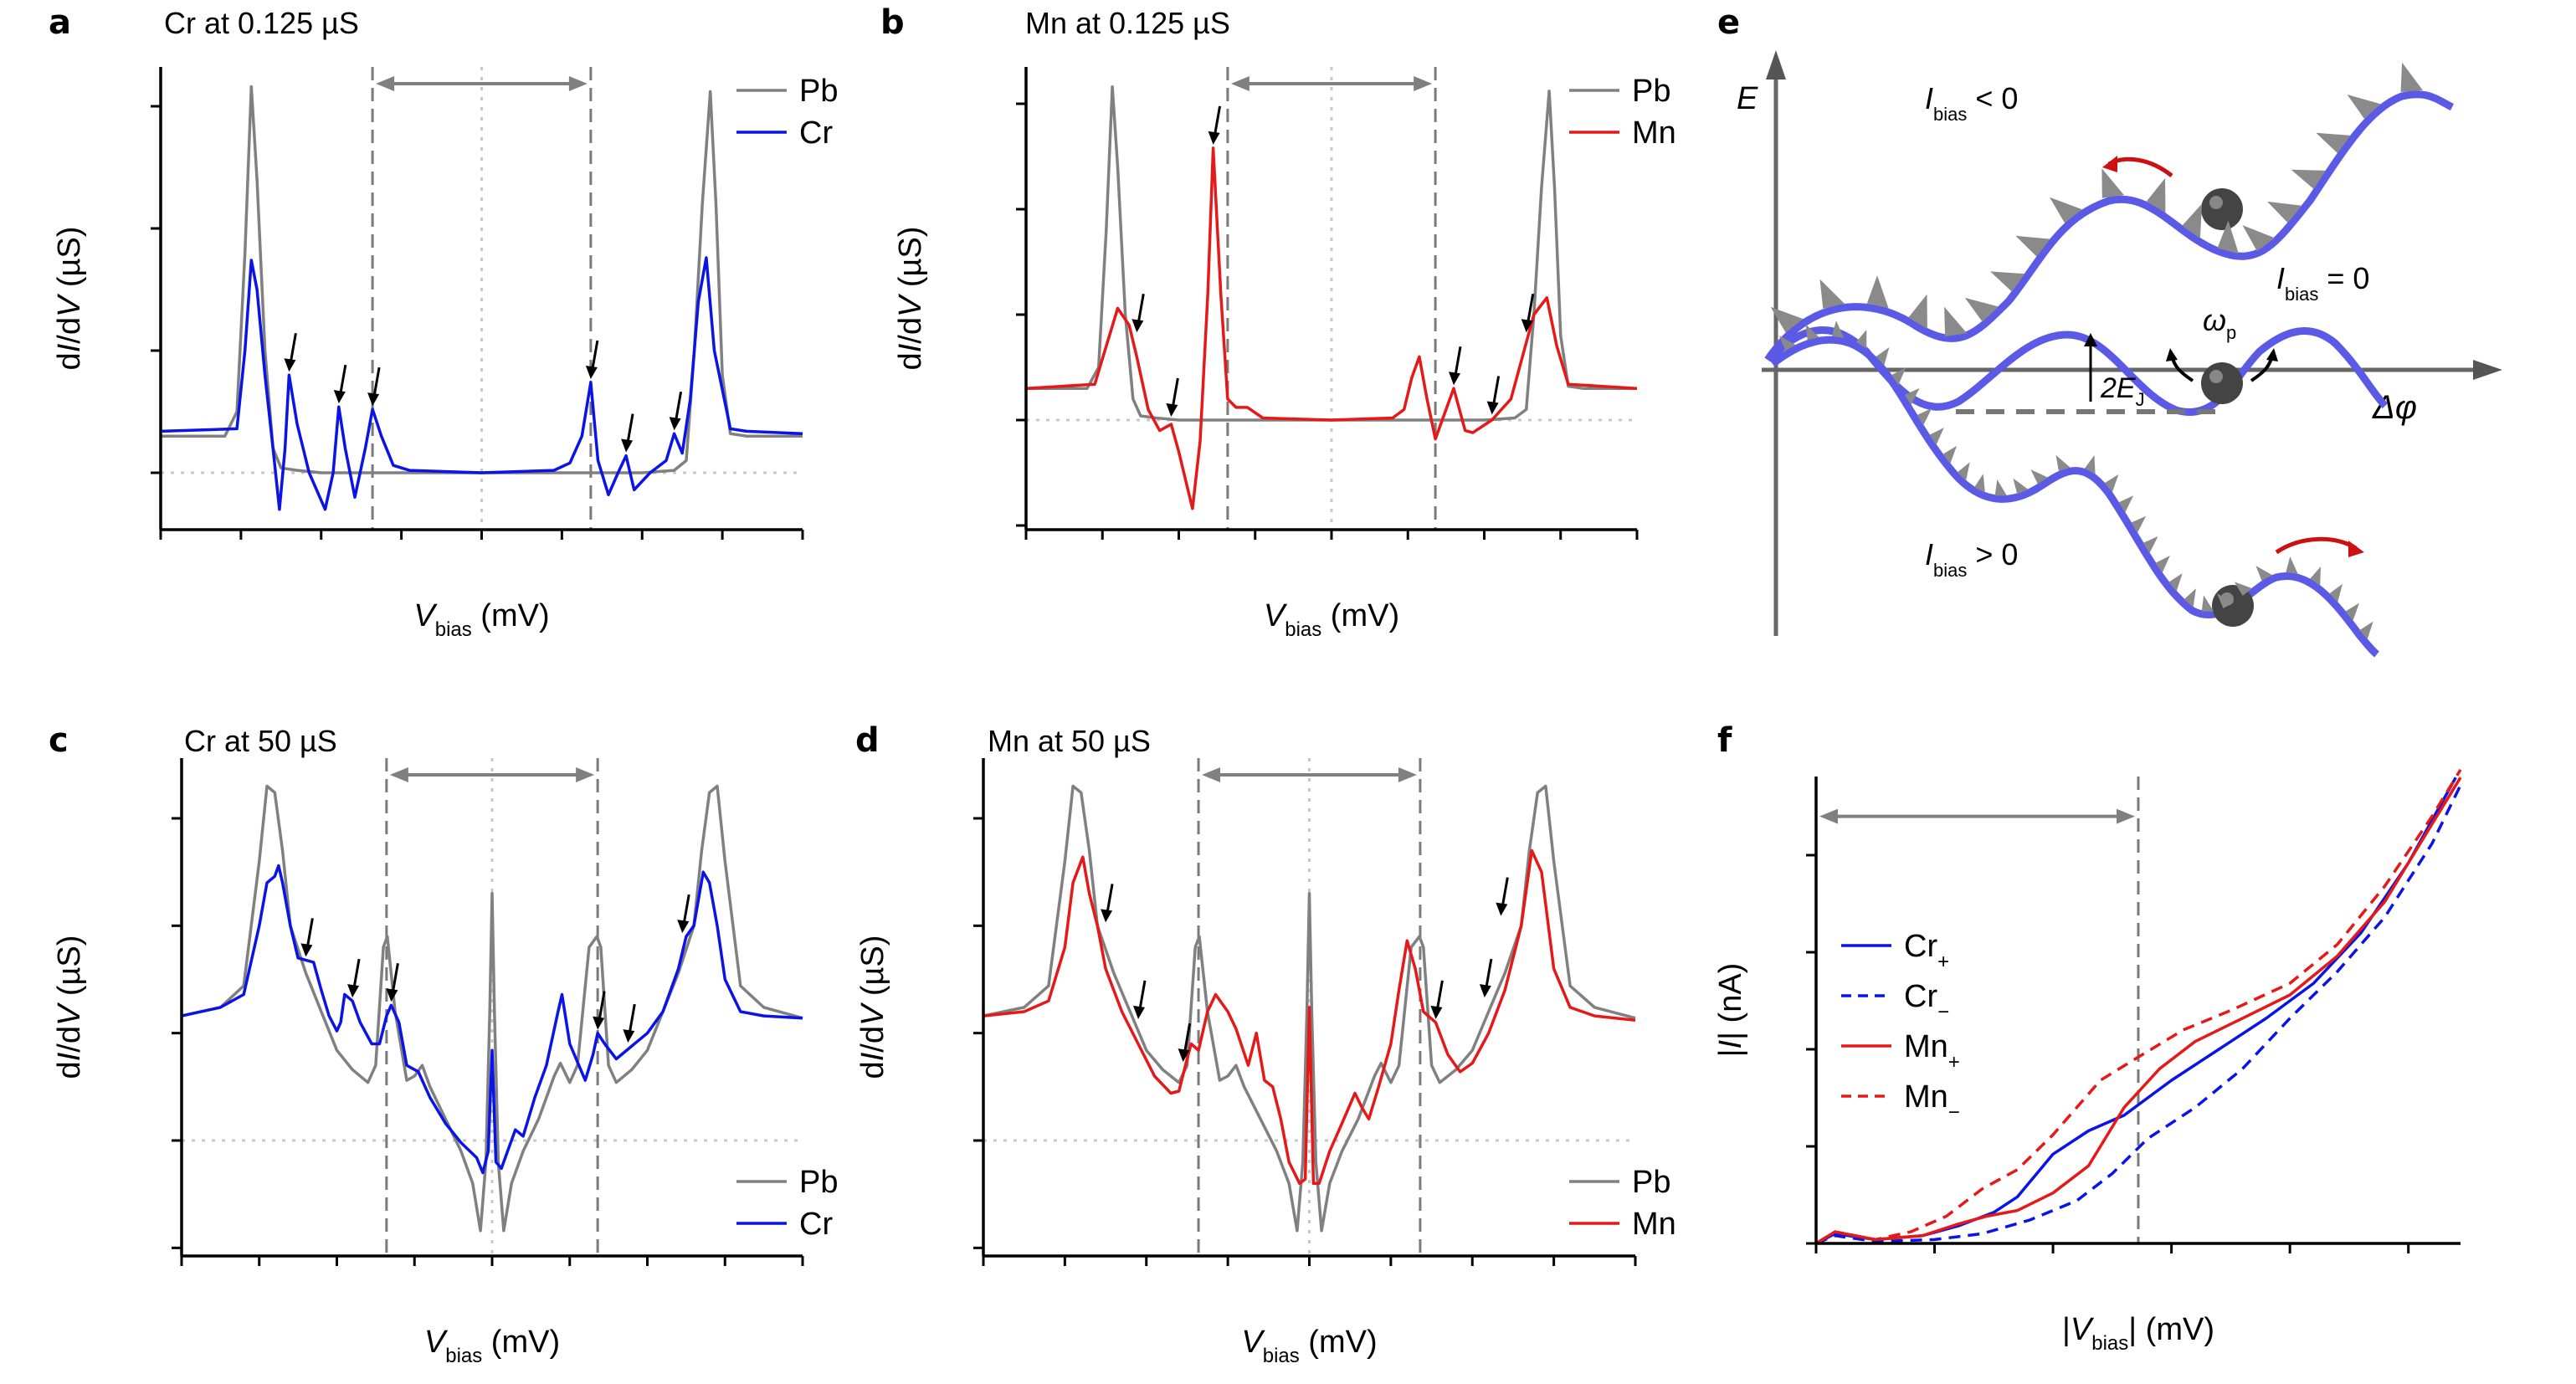 The image size is (2576, 1384). I want to click on series-line-mn-plus, so click(2138, 1011).